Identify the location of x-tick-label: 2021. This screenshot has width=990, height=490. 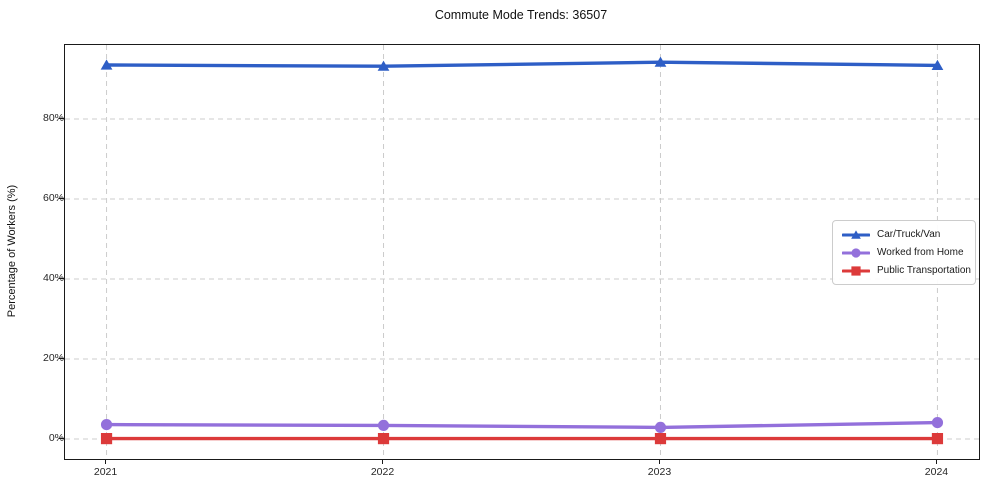
(105, 472).